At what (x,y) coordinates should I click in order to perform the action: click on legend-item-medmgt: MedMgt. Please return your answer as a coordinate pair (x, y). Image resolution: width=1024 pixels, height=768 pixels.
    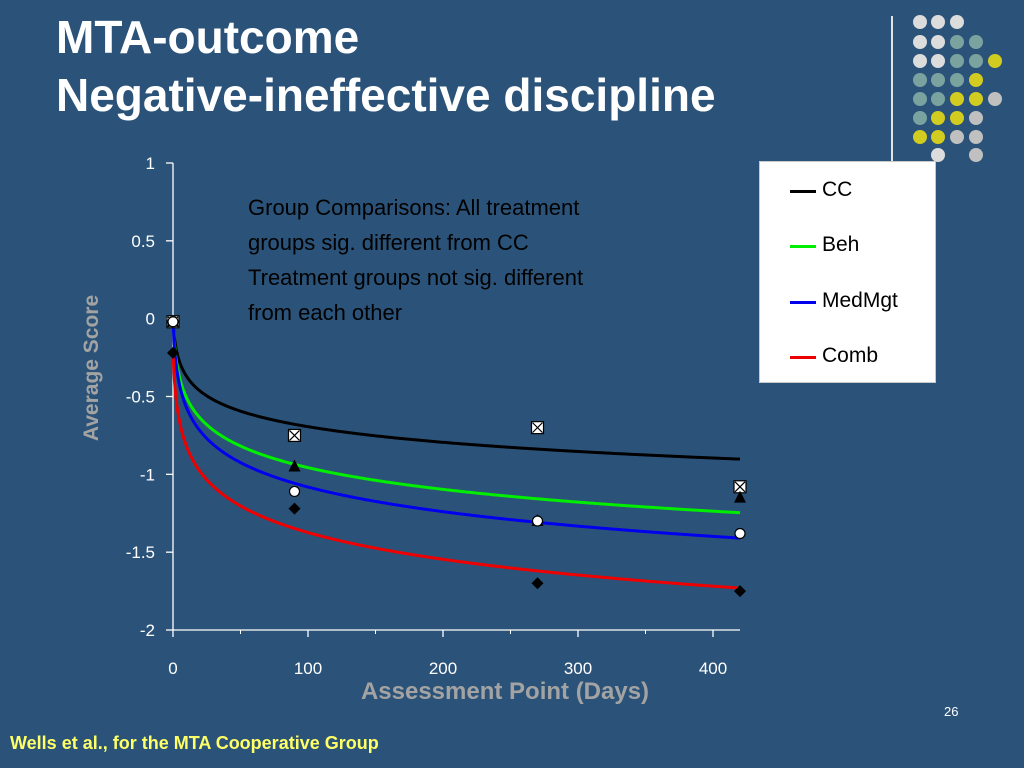
    Looking at the image, I should click on (860, 302).